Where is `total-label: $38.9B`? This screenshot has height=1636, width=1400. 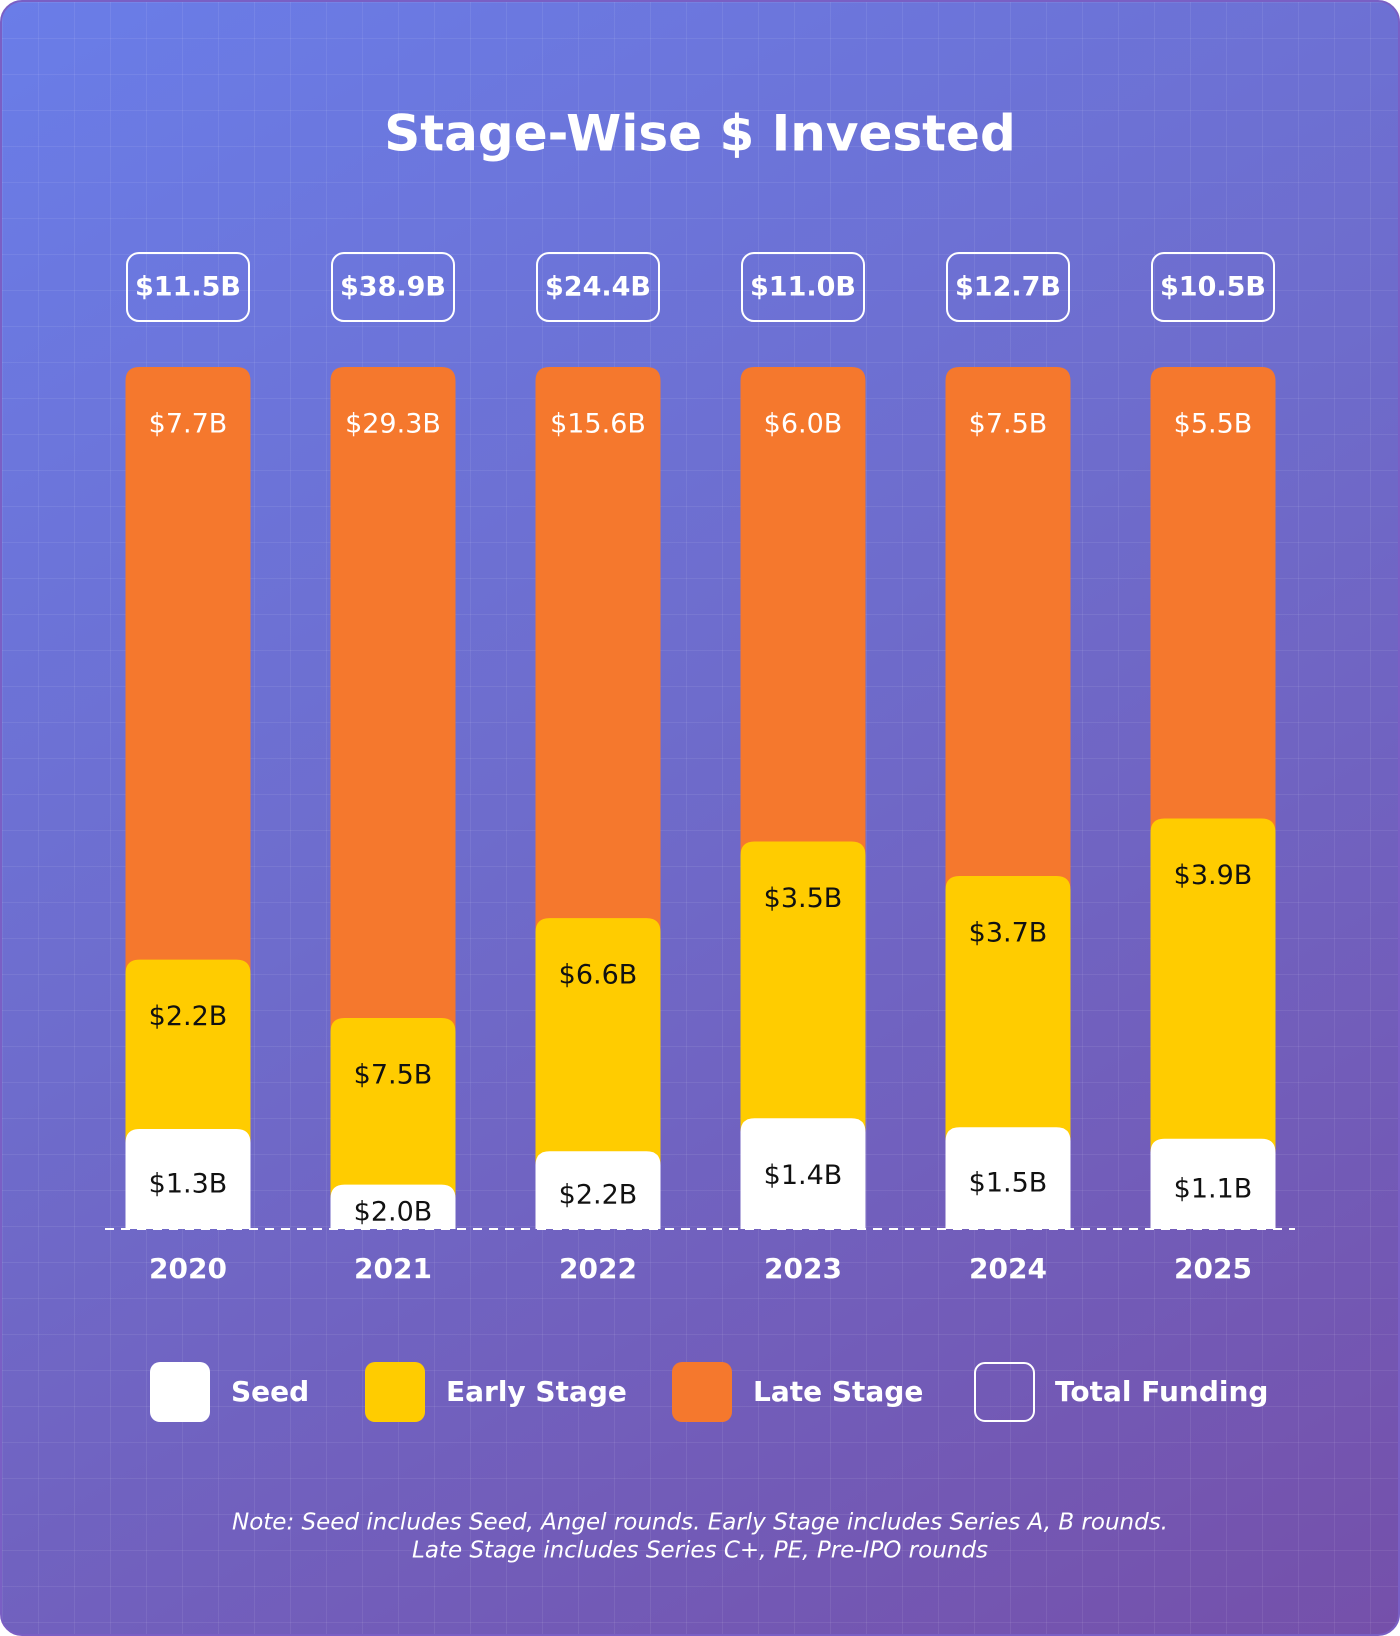 total-label: $38.9B is located at coordinates (393, 287).